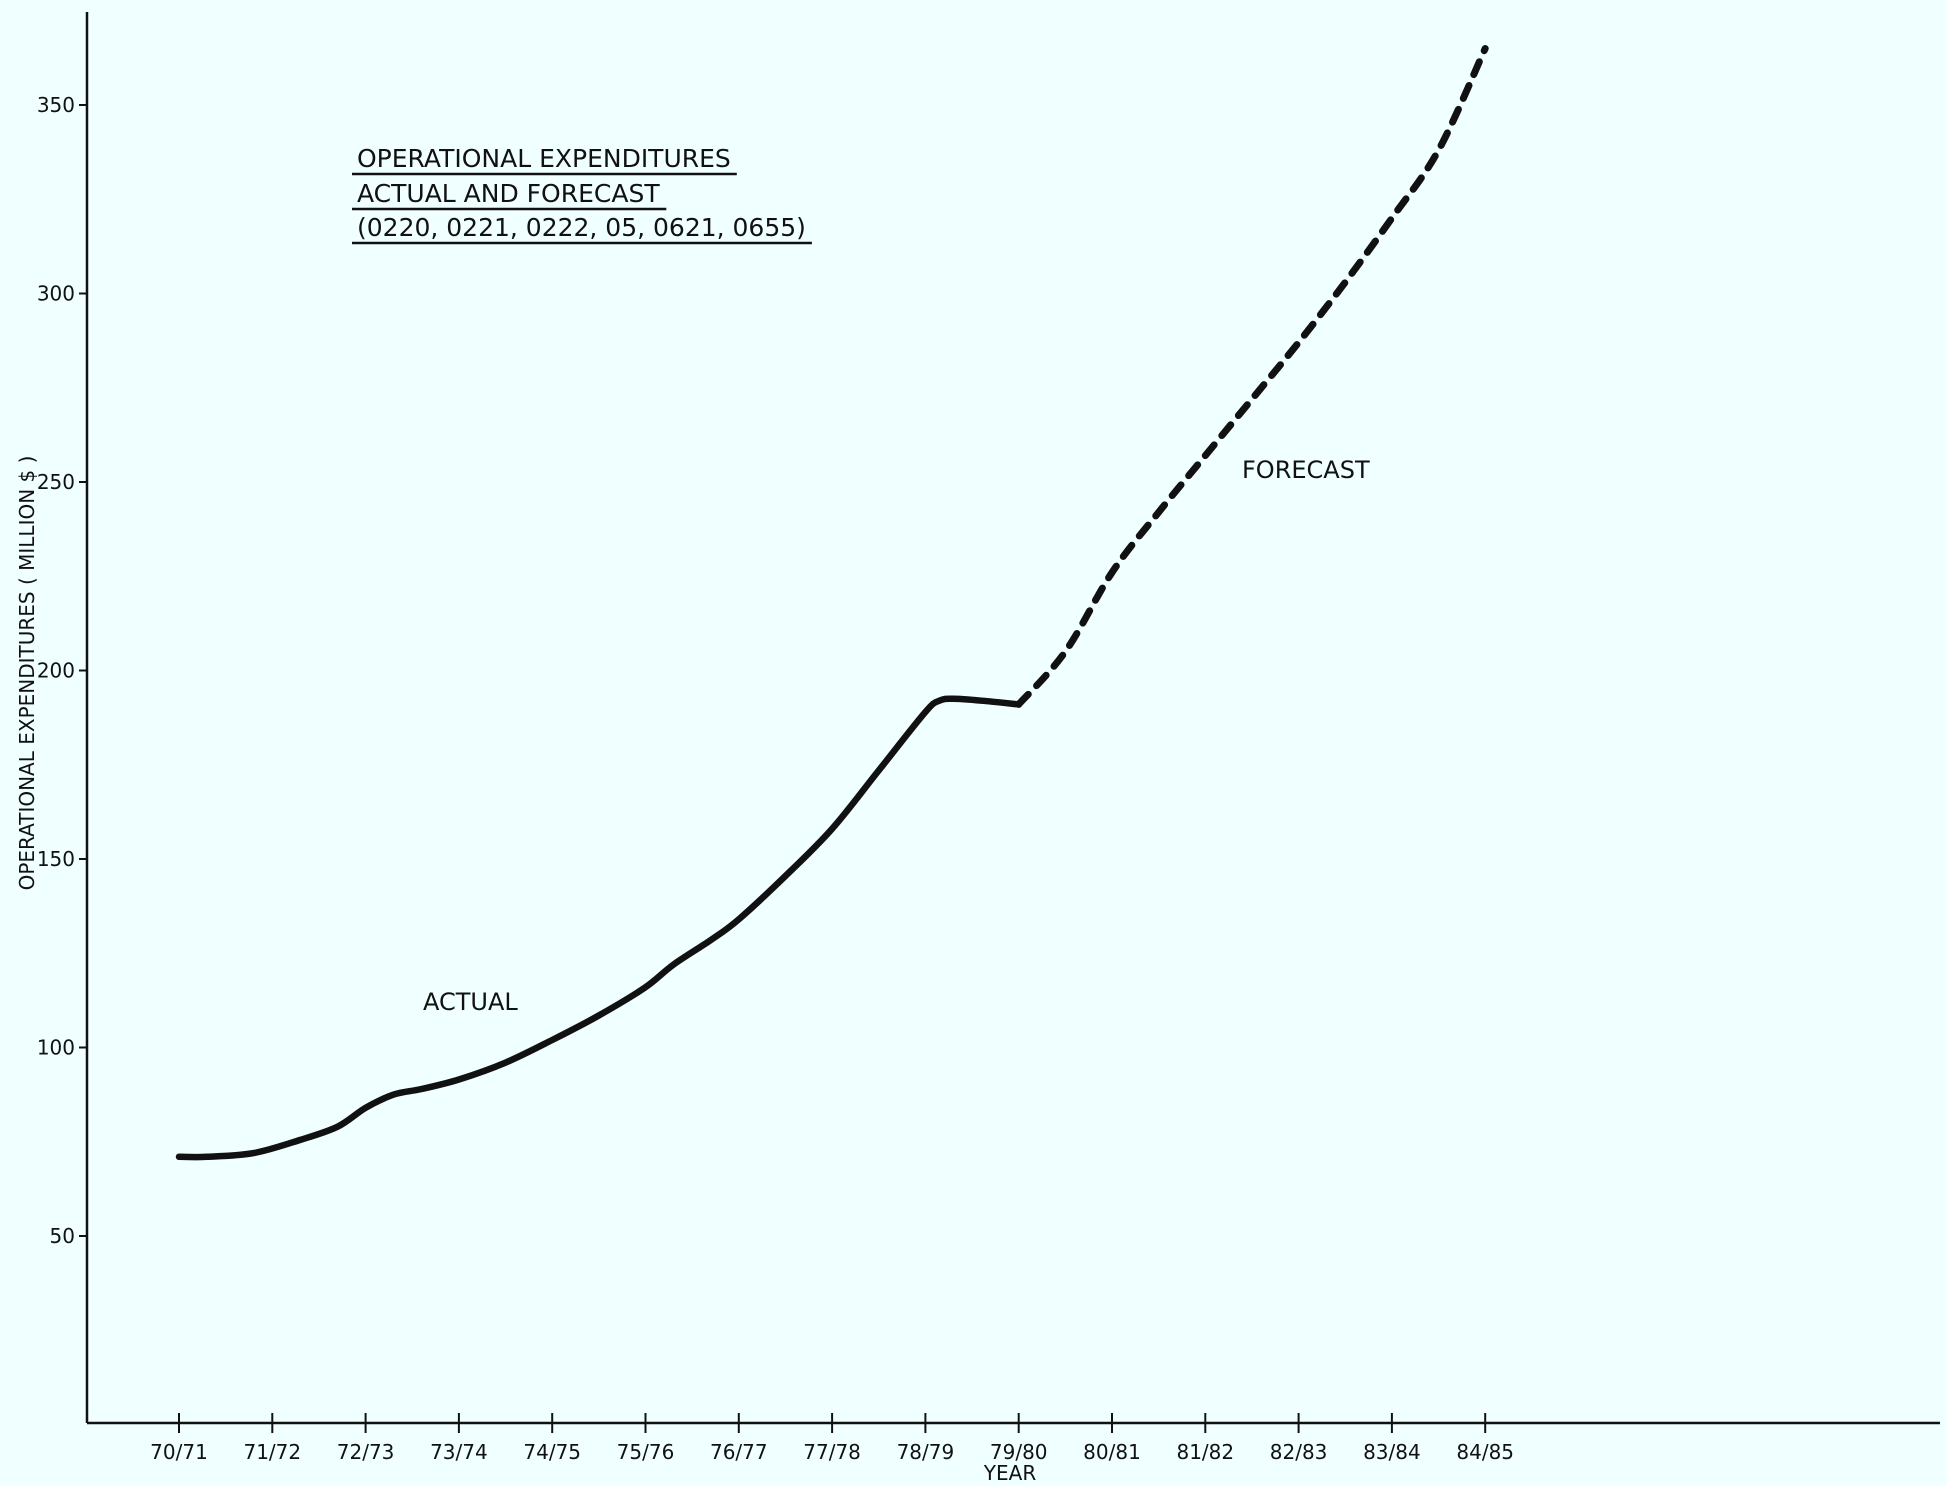 This screenshot has height=1486, width=1947. Describe the element at coordinates (56, 482) in the screenshot. I see `y-tick-label: 250` at that location.